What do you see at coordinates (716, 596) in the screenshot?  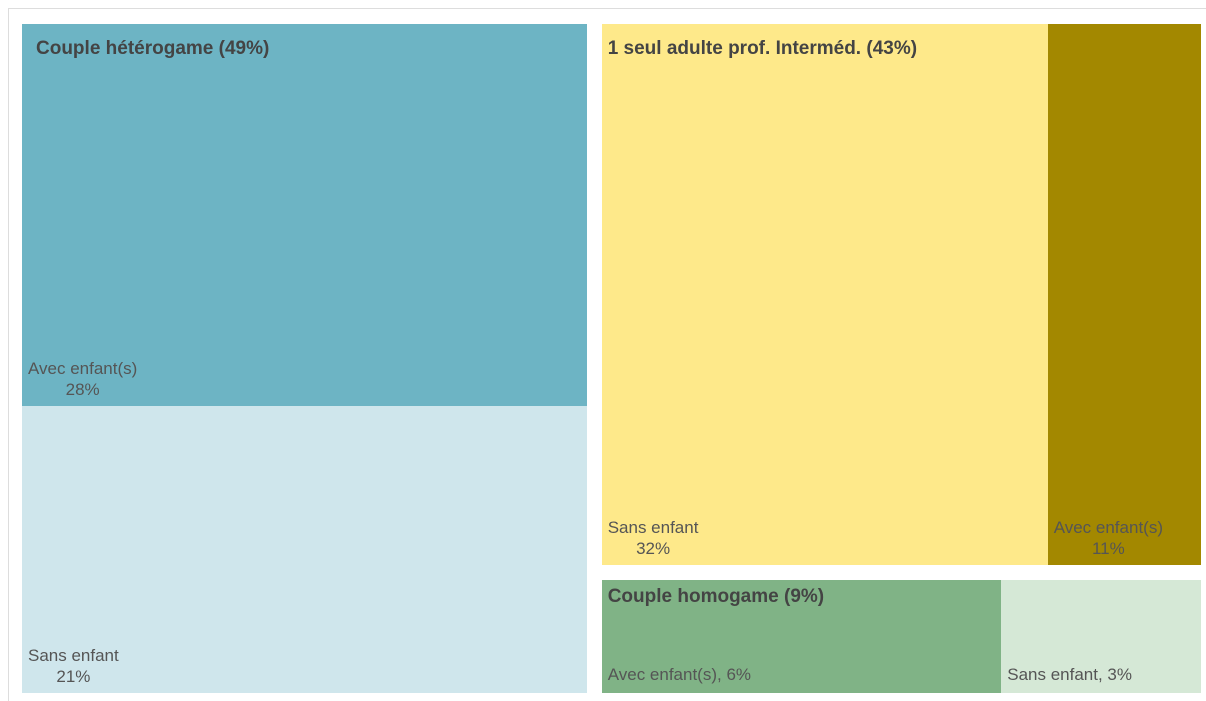 I see `group-title: Couple homogame (9%)` at bounding box center [716, 596].